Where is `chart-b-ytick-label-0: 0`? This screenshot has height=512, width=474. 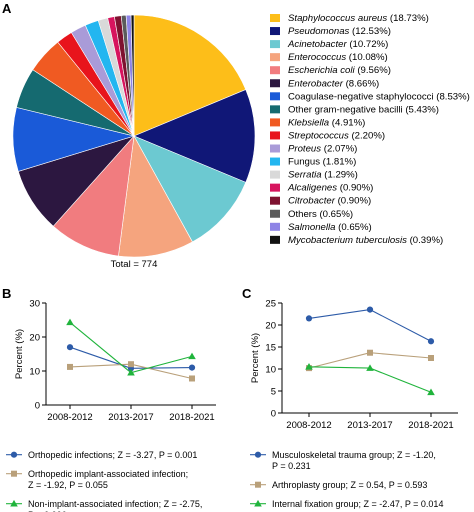
chart-b-ytick-label-0: 0 is located at coordinates (37, 405).